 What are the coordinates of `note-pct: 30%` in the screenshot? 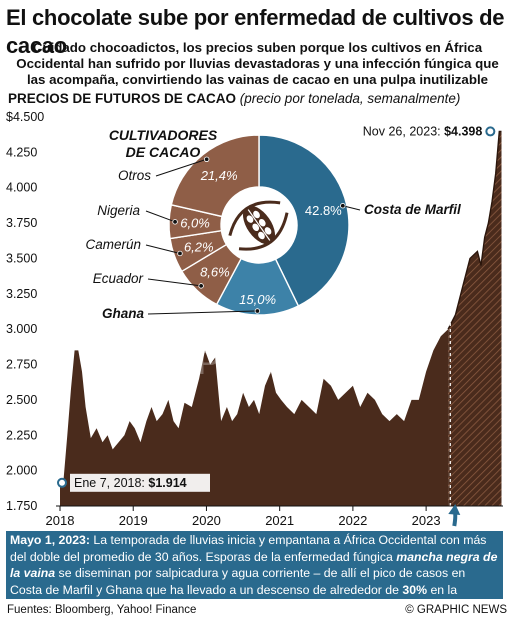 It's located at (415, 589).